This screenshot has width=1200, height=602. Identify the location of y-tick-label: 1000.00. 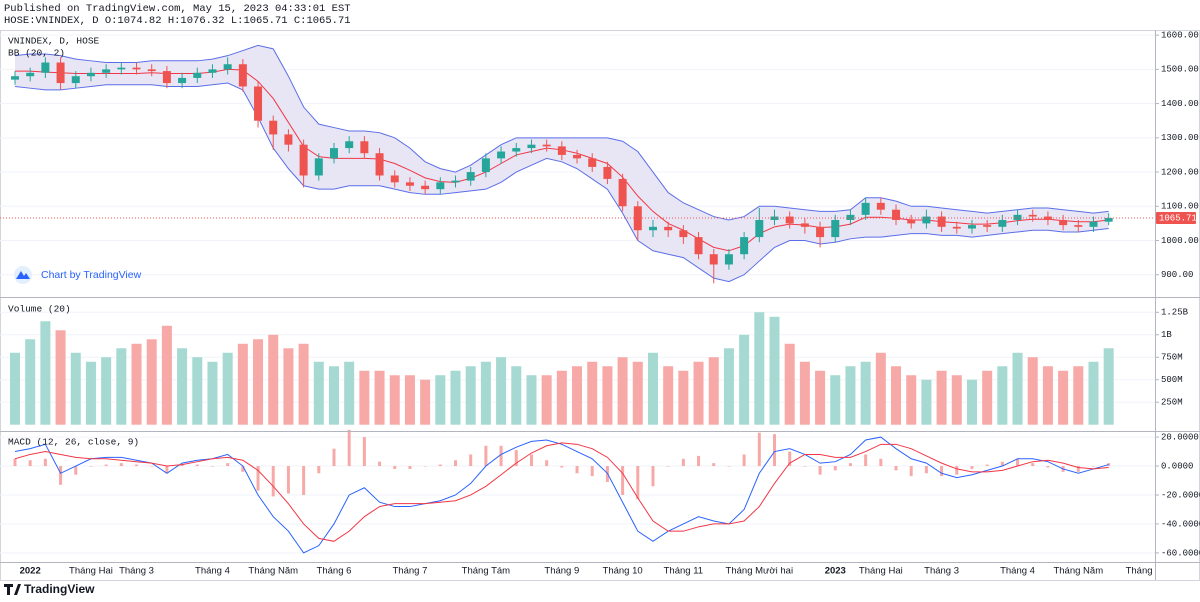
(1180, 241).